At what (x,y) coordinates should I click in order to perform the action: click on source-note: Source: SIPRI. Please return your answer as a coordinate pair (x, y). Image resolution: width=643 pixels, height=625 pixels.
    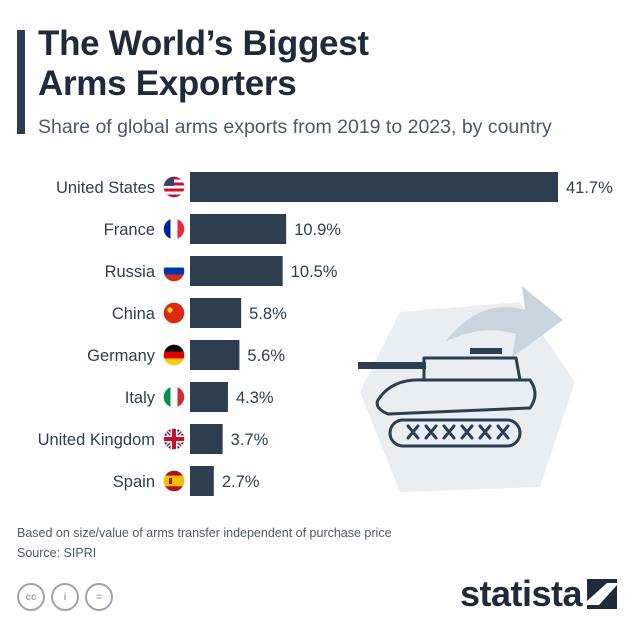
    Looking at the image, I should click on (57, 553).